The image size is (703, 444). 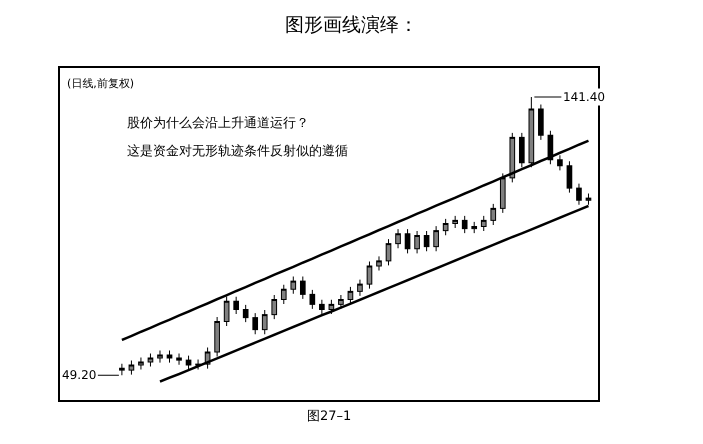 What do you see at coordinates (100, 83) in the screenshot?
I see `text: (日线,前复权)` at bounding box center [100, 83].